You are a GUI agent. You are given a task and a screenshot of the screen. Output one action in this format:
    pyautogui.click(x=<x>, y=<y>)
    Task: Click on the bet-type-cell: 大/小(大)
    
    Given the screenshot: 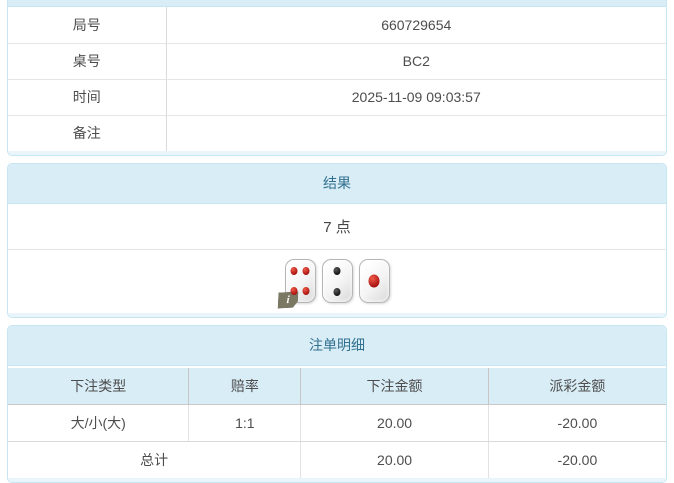 What is the action you would take?
    pyautogui.click(x=98, y=423)
    